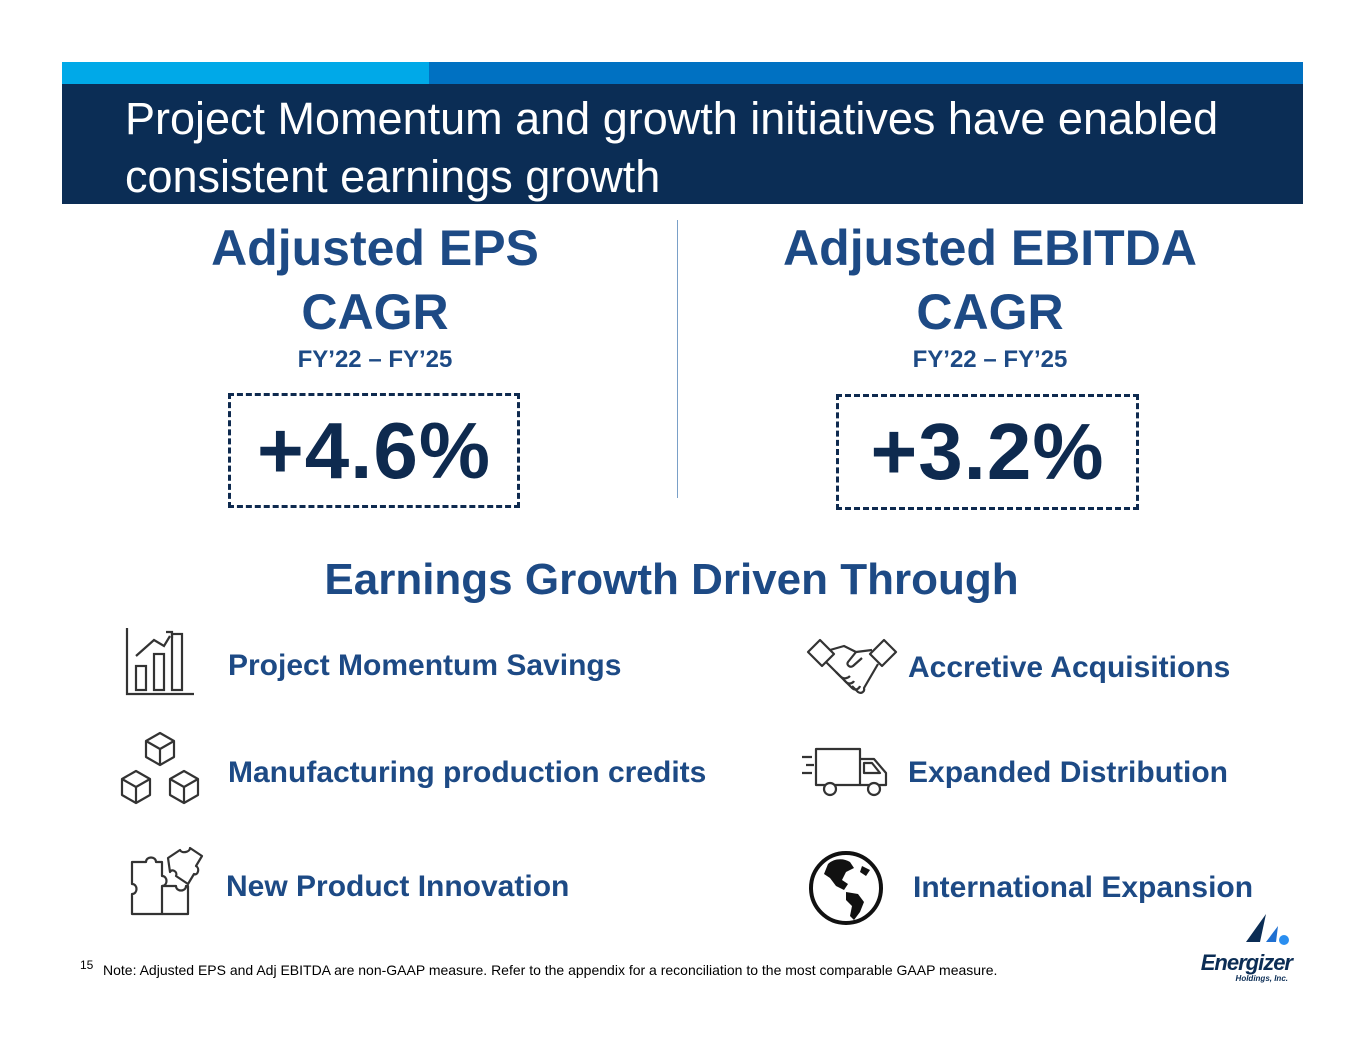  I want to click on metric-ebitda-value-box: +3.2%, so click(987, 452).